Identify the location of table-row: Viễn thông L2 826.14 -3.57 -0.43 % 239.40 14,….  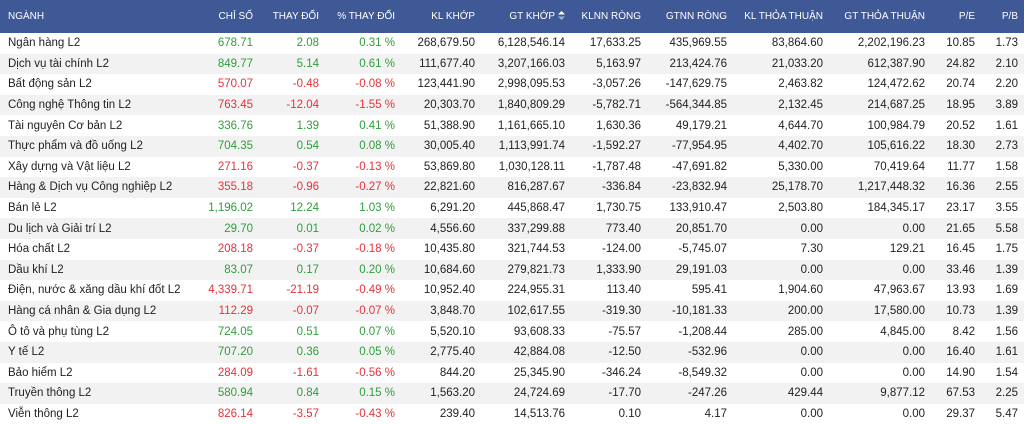
(512, 414).